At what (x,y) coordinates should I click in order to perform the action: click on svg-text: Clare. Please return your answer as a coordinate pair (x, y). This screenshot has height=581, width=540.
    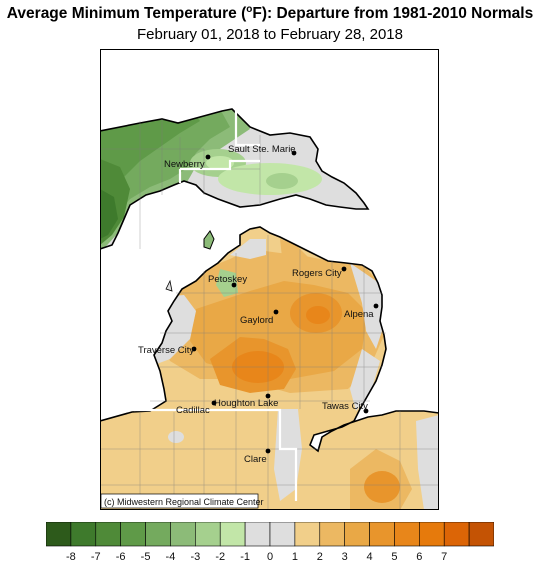
    Looking at the image, I should click on (255, 459).